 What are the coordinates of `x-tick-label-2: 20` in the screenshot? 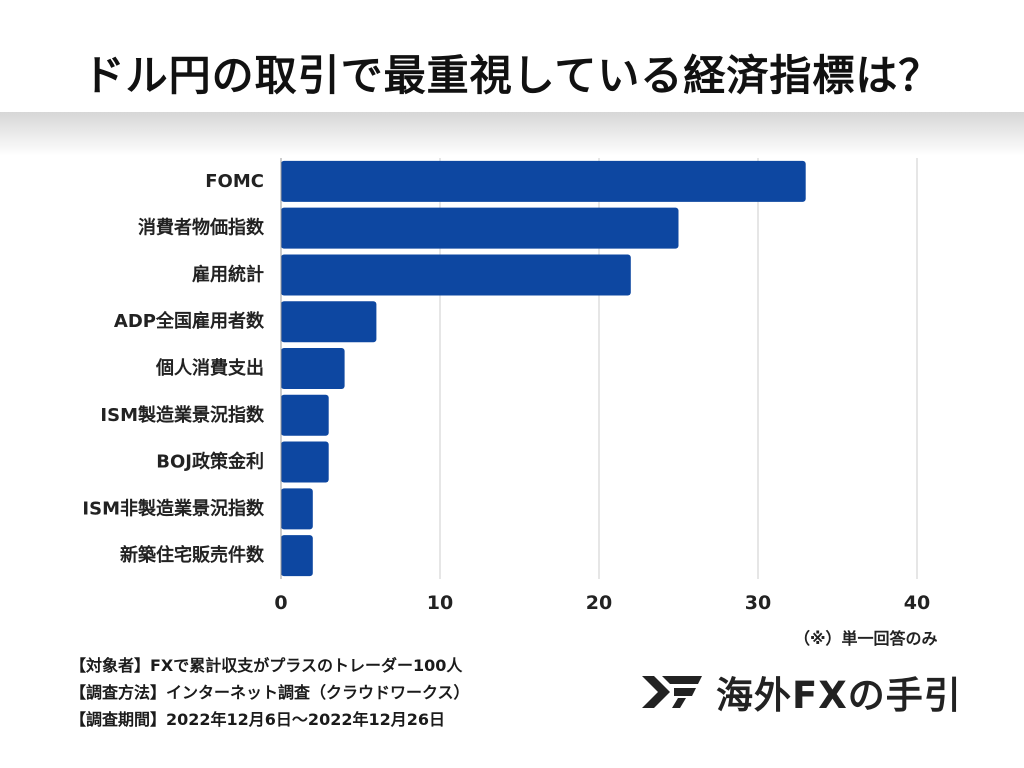 It's located at (599, 603).